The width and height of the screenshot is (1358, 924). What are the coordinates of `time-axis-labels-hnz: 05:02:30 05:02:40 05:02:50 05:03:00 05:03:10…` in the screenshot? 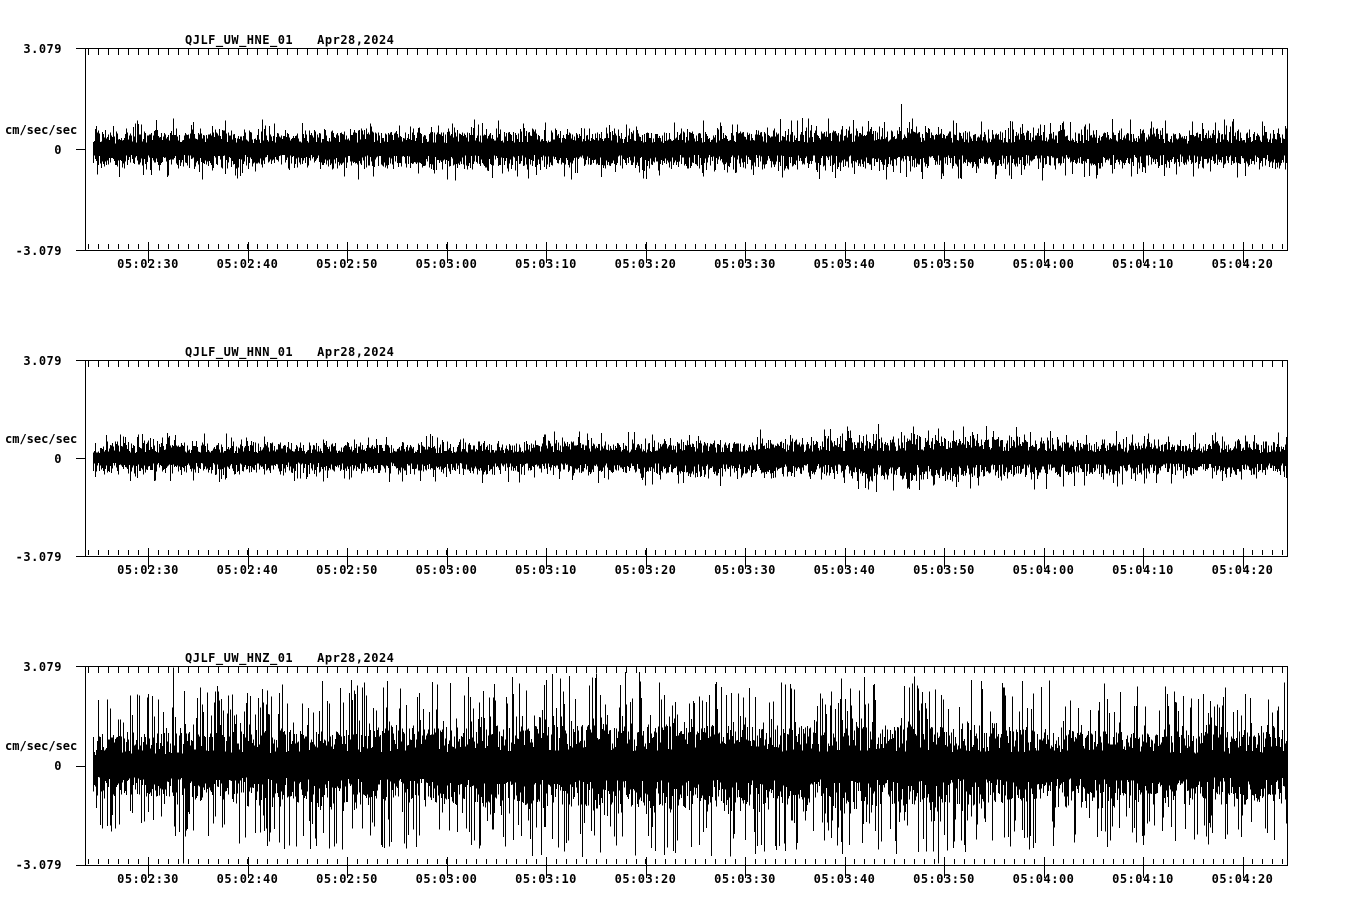 It's located at (686, 880).